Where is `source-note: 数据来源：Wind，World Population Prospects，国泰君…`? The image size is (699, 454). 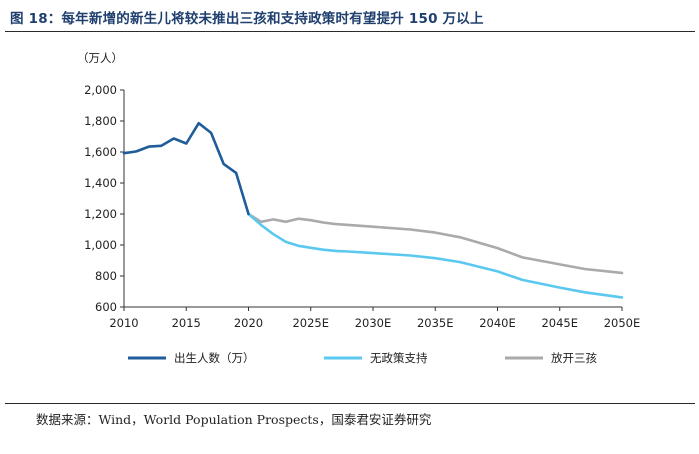 source-note: 数据来源：Wind，World Population Prospects，国泰君… is located at coordinates (234, 419).